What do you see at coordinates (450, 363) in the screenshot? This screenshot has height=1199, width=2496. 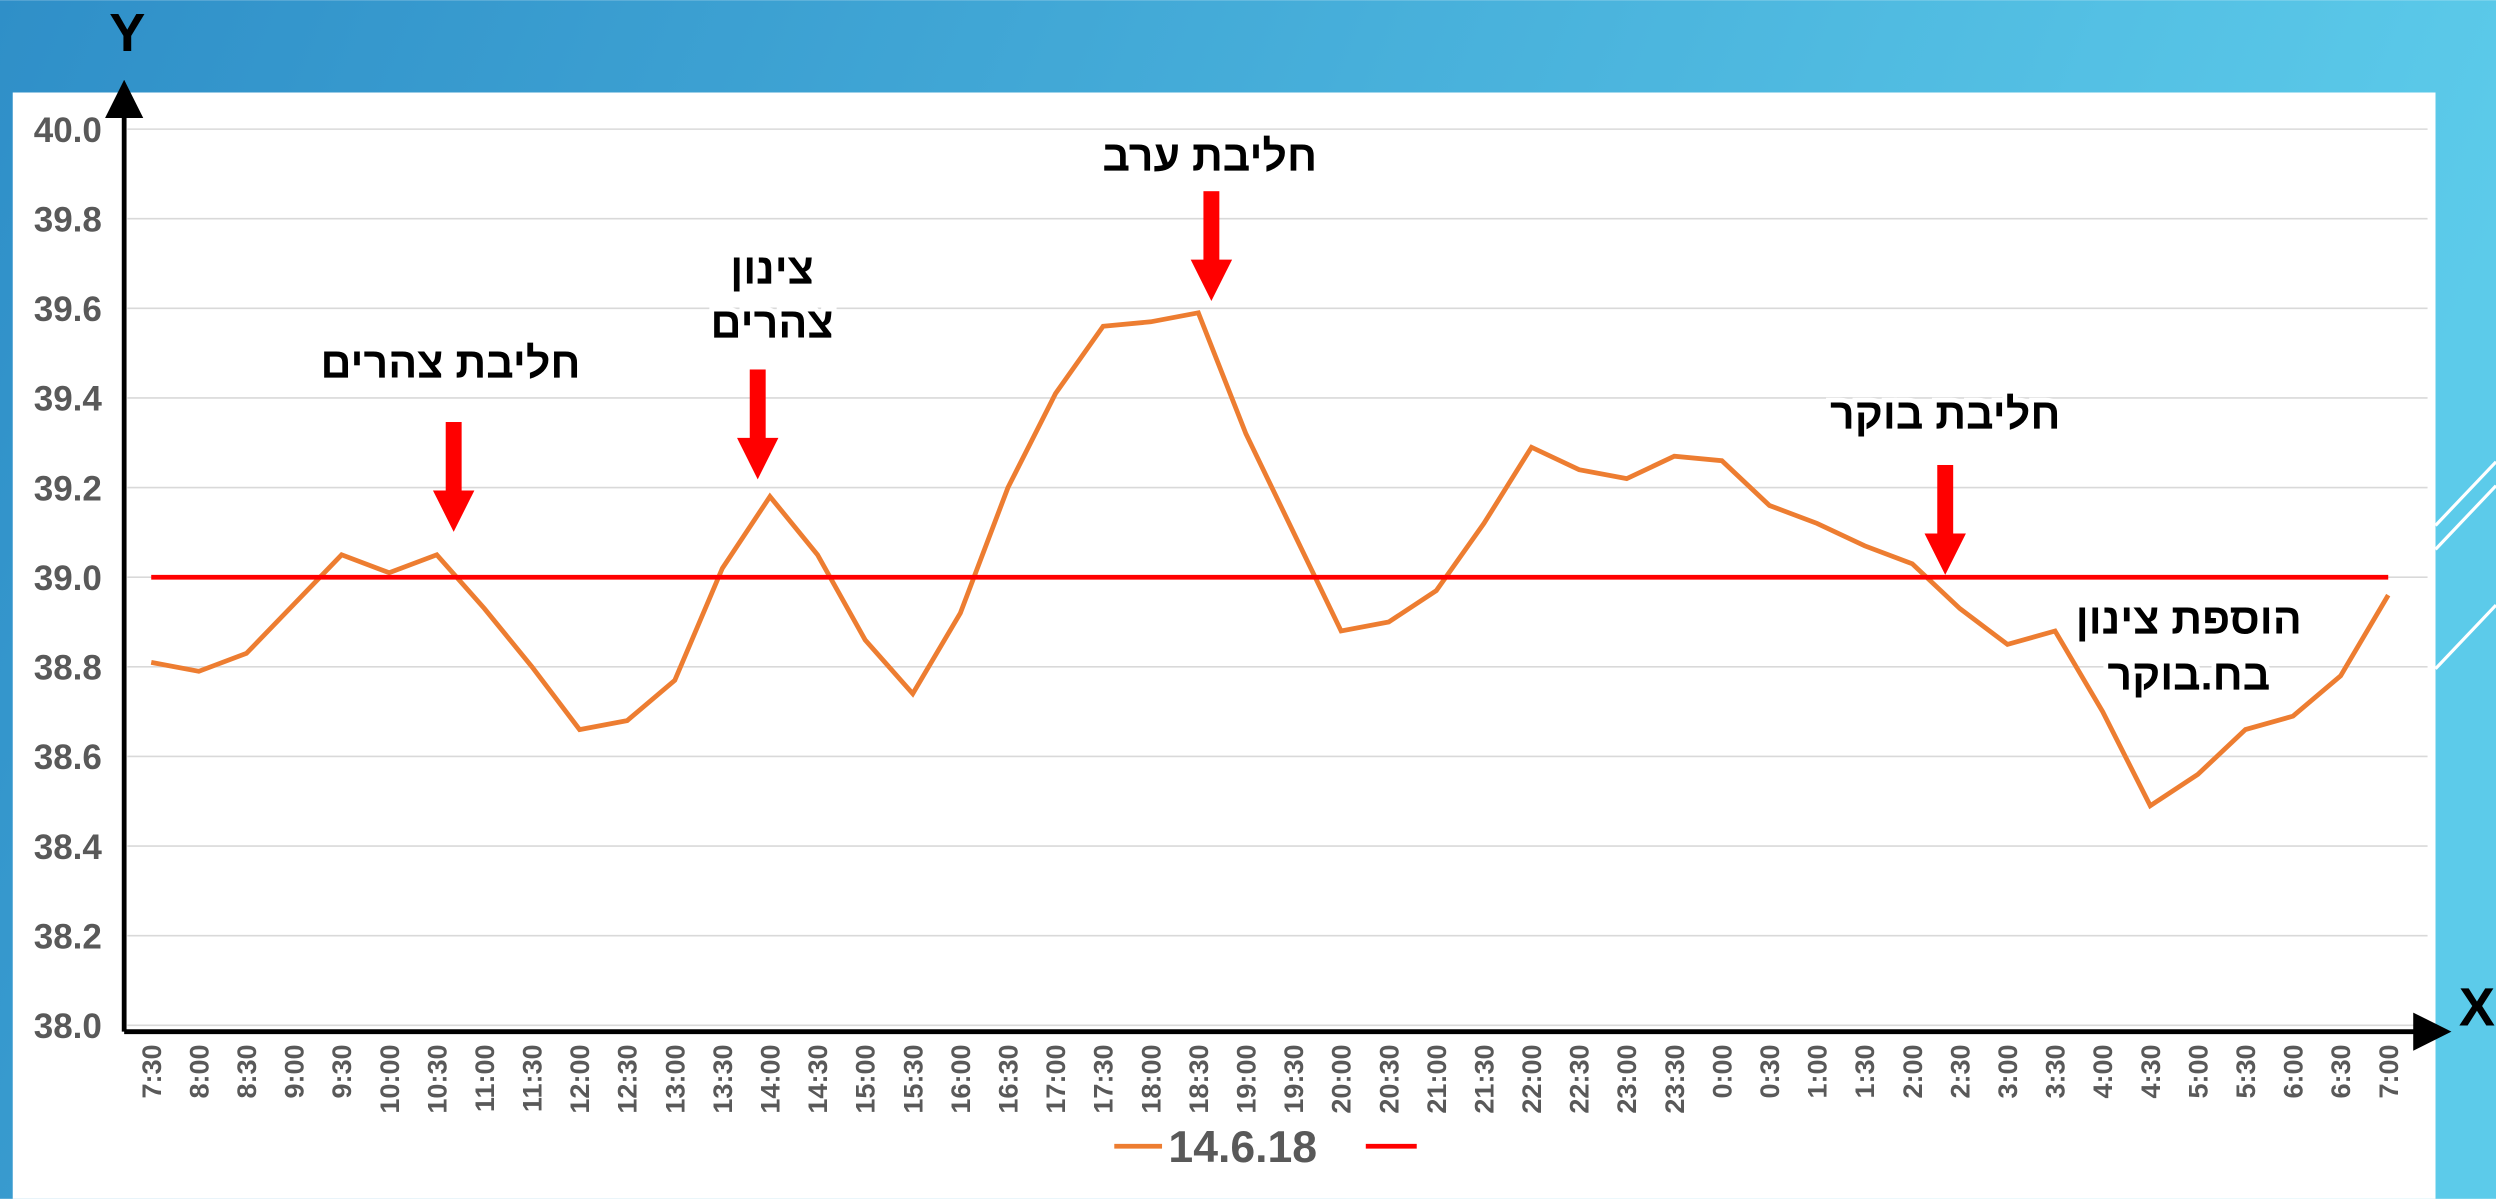 I see `annotation: חליבת צהרים` at bounding box center [450, 363].